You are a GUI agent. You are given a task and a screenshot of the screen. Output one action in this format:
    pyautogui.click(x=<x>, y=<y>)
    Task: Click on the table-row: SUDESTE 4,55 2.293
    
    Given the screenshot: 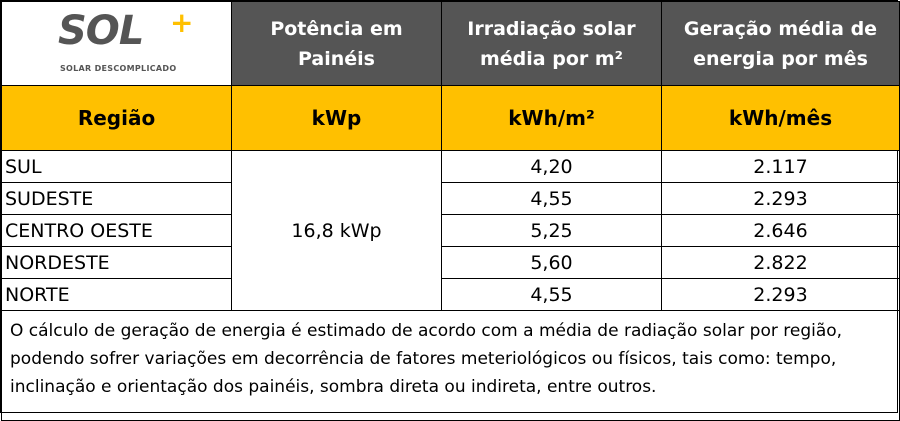 What is the action you would take?
    pyautogui.click(x=450, y=198)
    